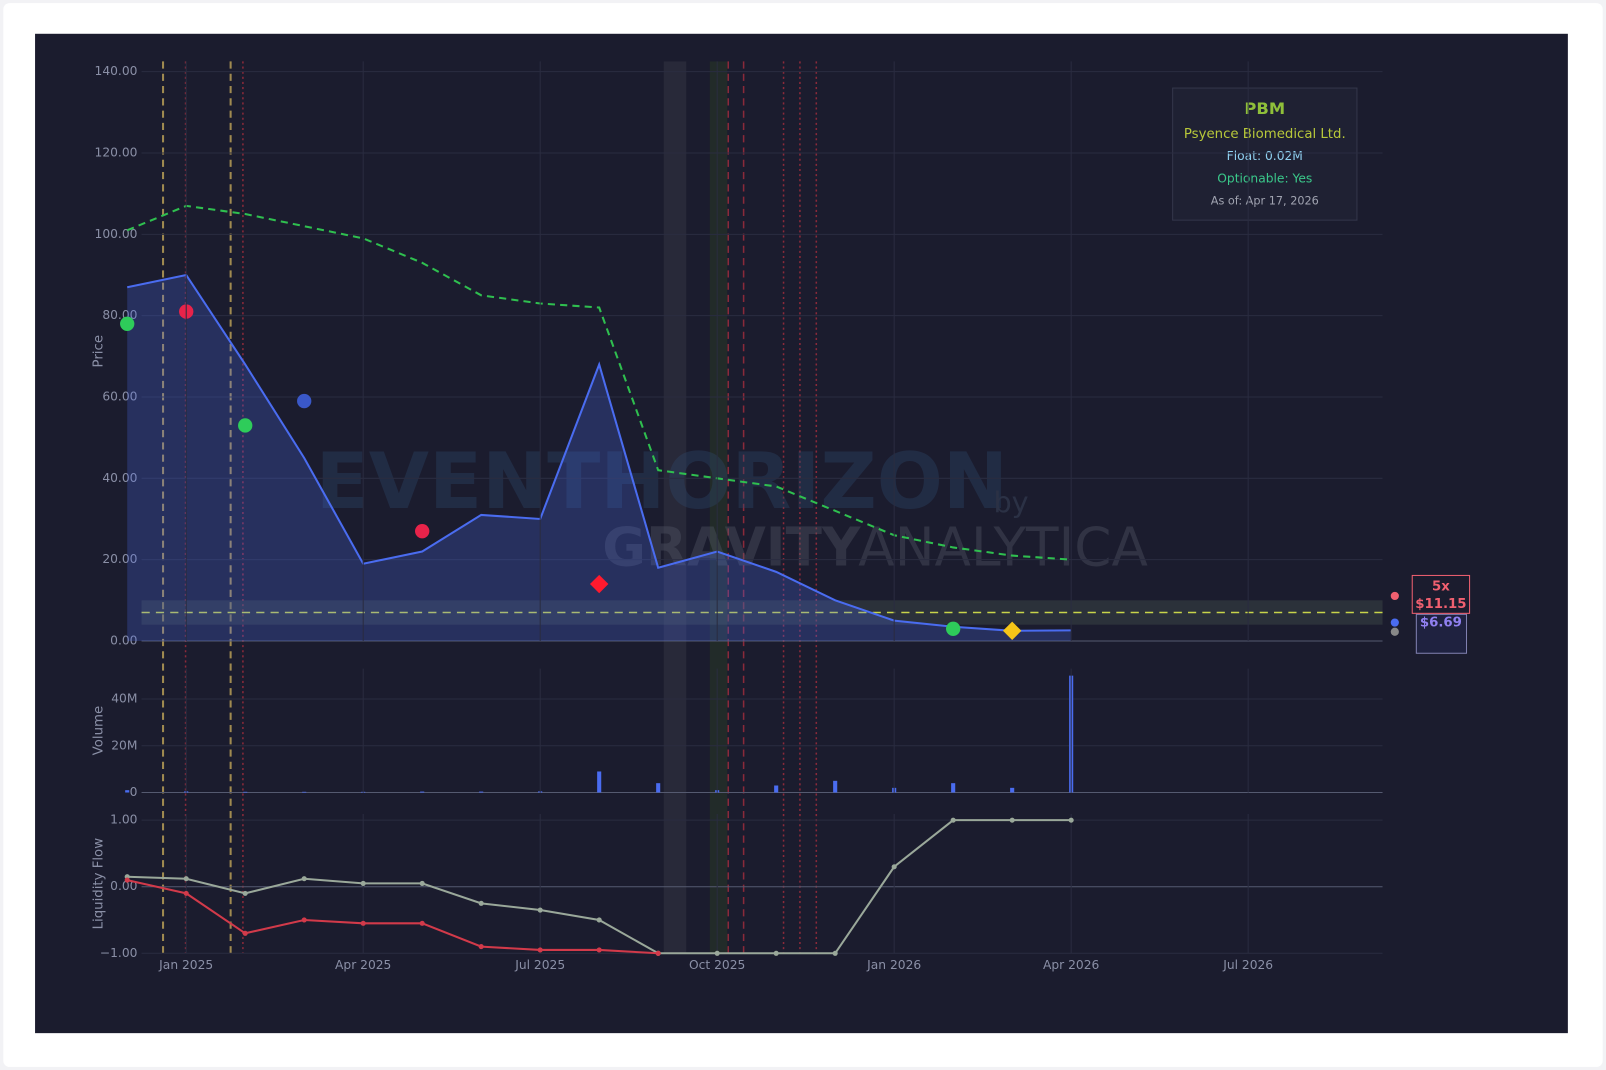 The image size is (1606, 1070). Describe the element at coordinates (99, 884) in the screenshot. I see `y-axis-label: Liquidity Flow` at that location.